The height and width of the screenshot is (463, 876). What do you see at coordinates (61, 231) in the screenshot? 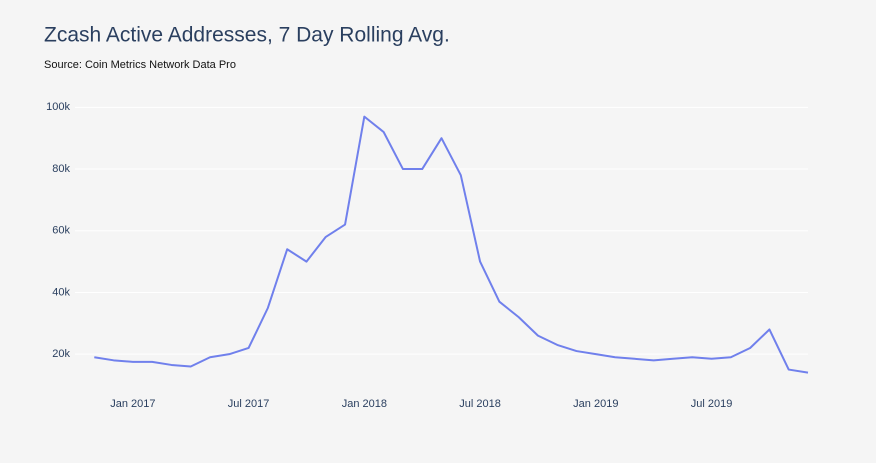
I see `y-tick-label: 60k` at bounding box center [61, 231].